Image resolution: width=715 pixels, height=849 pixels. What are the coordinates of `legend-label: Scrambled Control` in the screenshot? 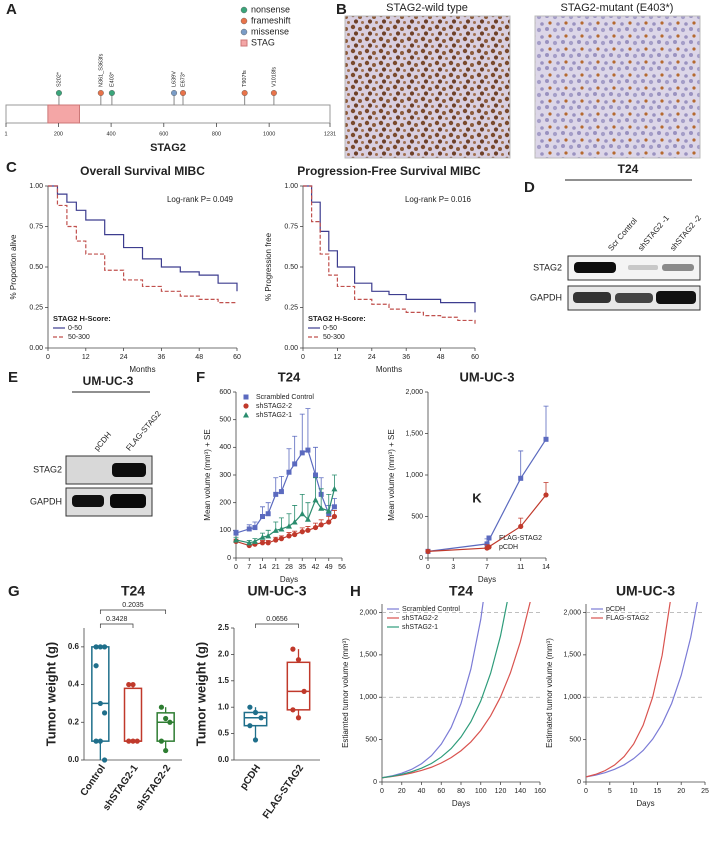 It's located at (431, 609).